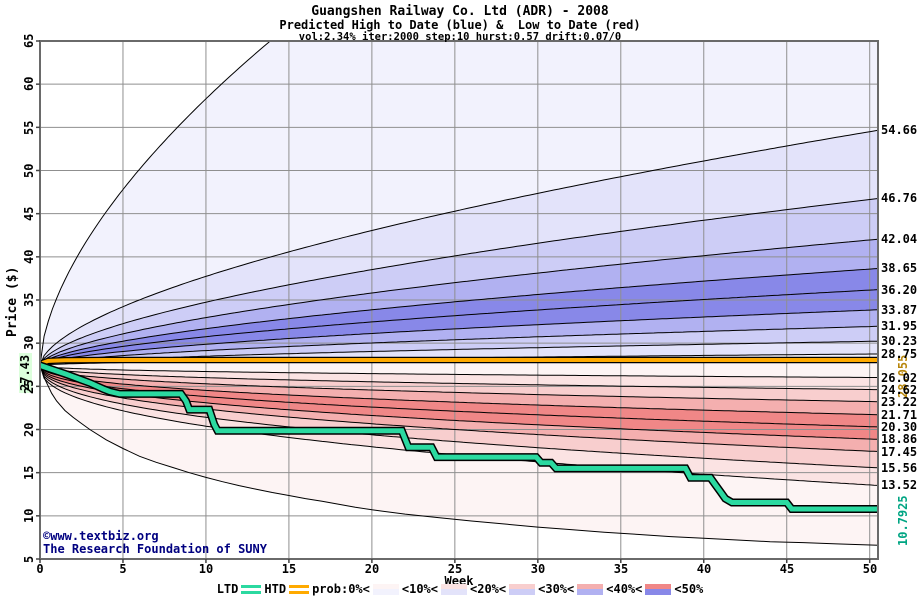 This screenshot has width=920, height=600. Describe the element at coordinates (275, 589) in the screenshot. I see `legend-htd-label: HTD` at that location.